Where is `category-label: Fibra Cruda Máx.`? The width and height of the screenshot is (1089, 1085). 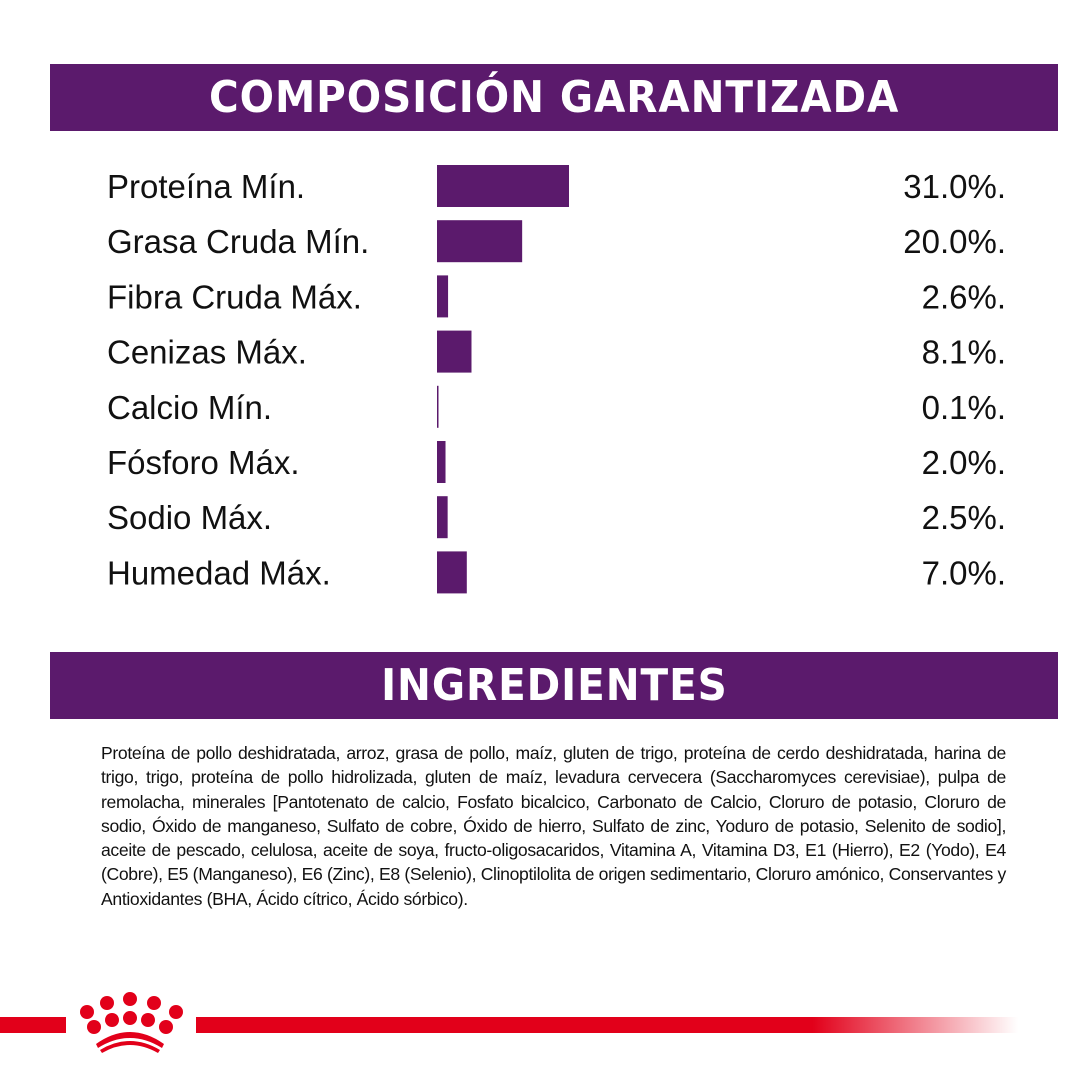
category-label: Fibra Cruda Máx. is located at coordinates (234, 296).